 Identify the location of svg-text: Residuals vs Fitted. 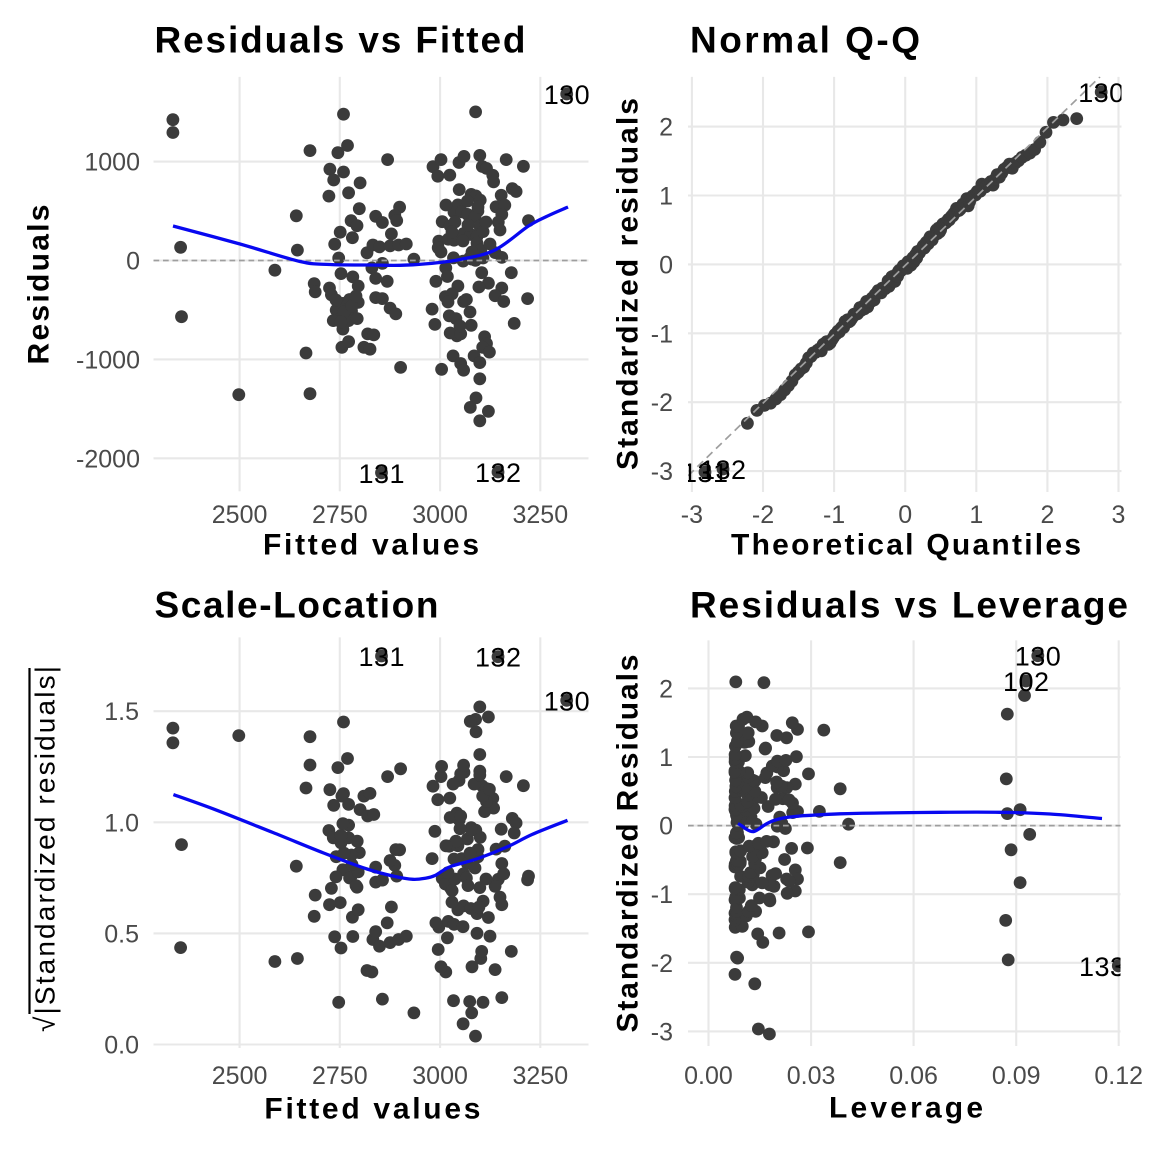
(340, 40).